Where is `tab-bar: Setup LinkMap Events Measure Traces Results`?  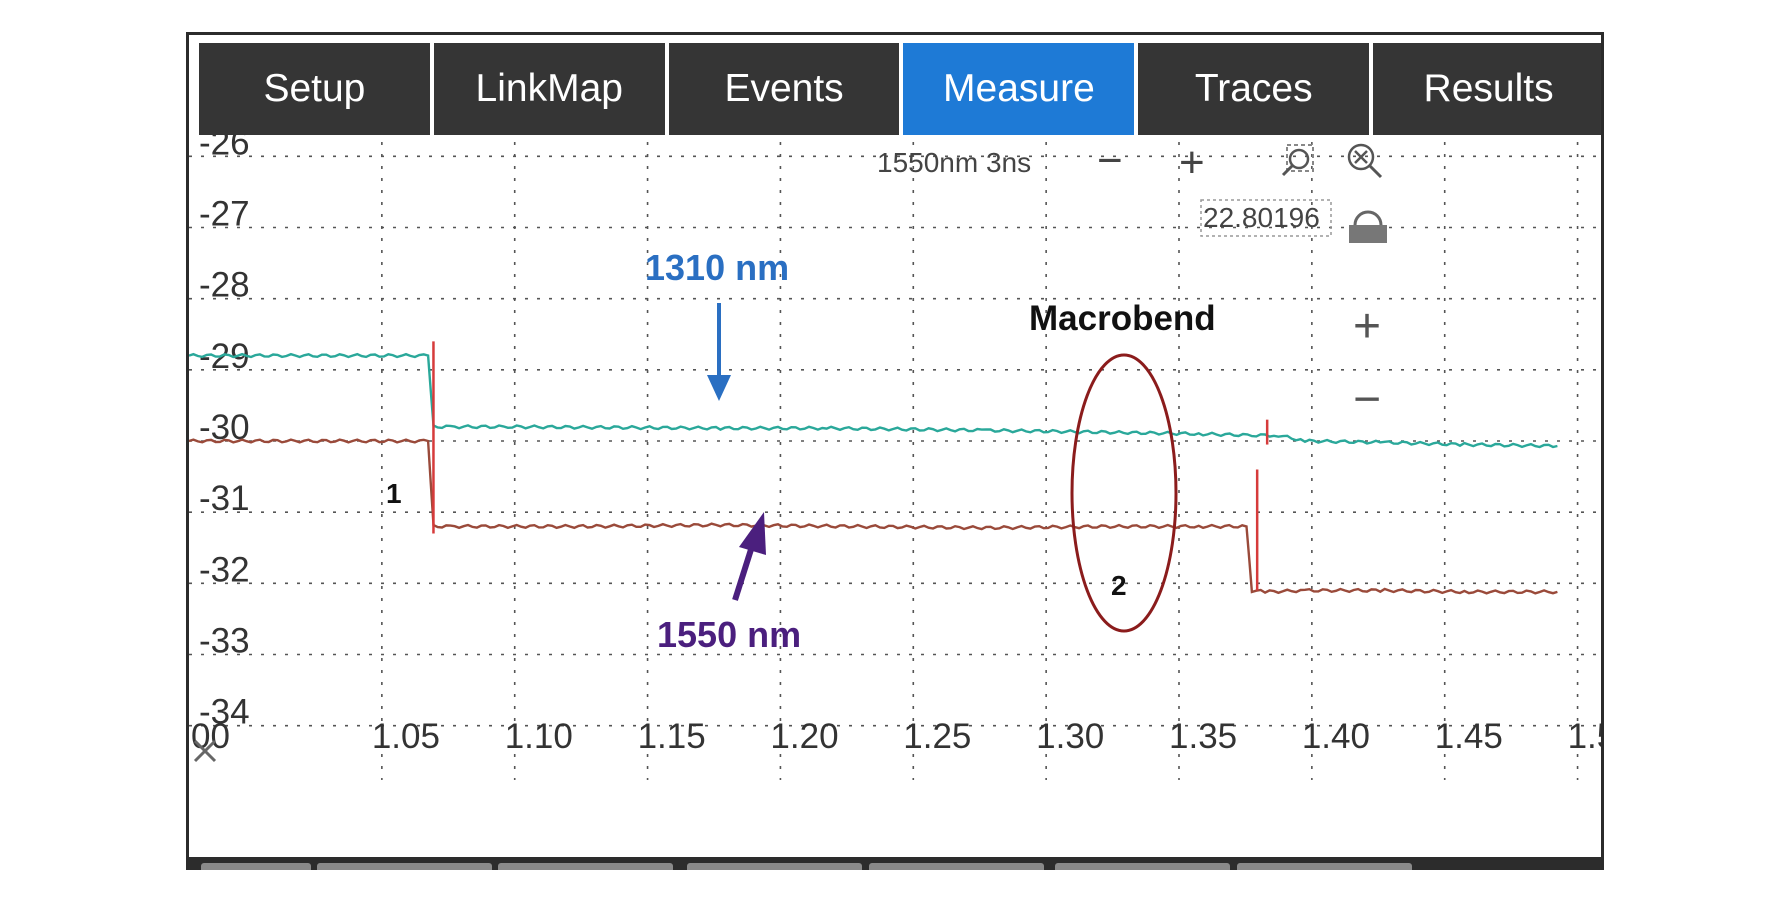 tab-bar: Setup LinkMap Events Measure Traces Results is located at coordinates (900, 89).